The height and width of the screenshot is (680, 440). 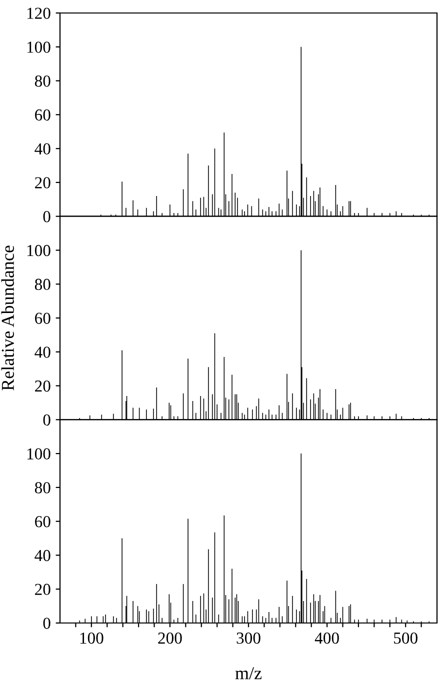 What do you see at coordinates (7, 318) in the screenshot?
I see `y-axis-title: Relative Abundance` at bounding box center [7, 318].